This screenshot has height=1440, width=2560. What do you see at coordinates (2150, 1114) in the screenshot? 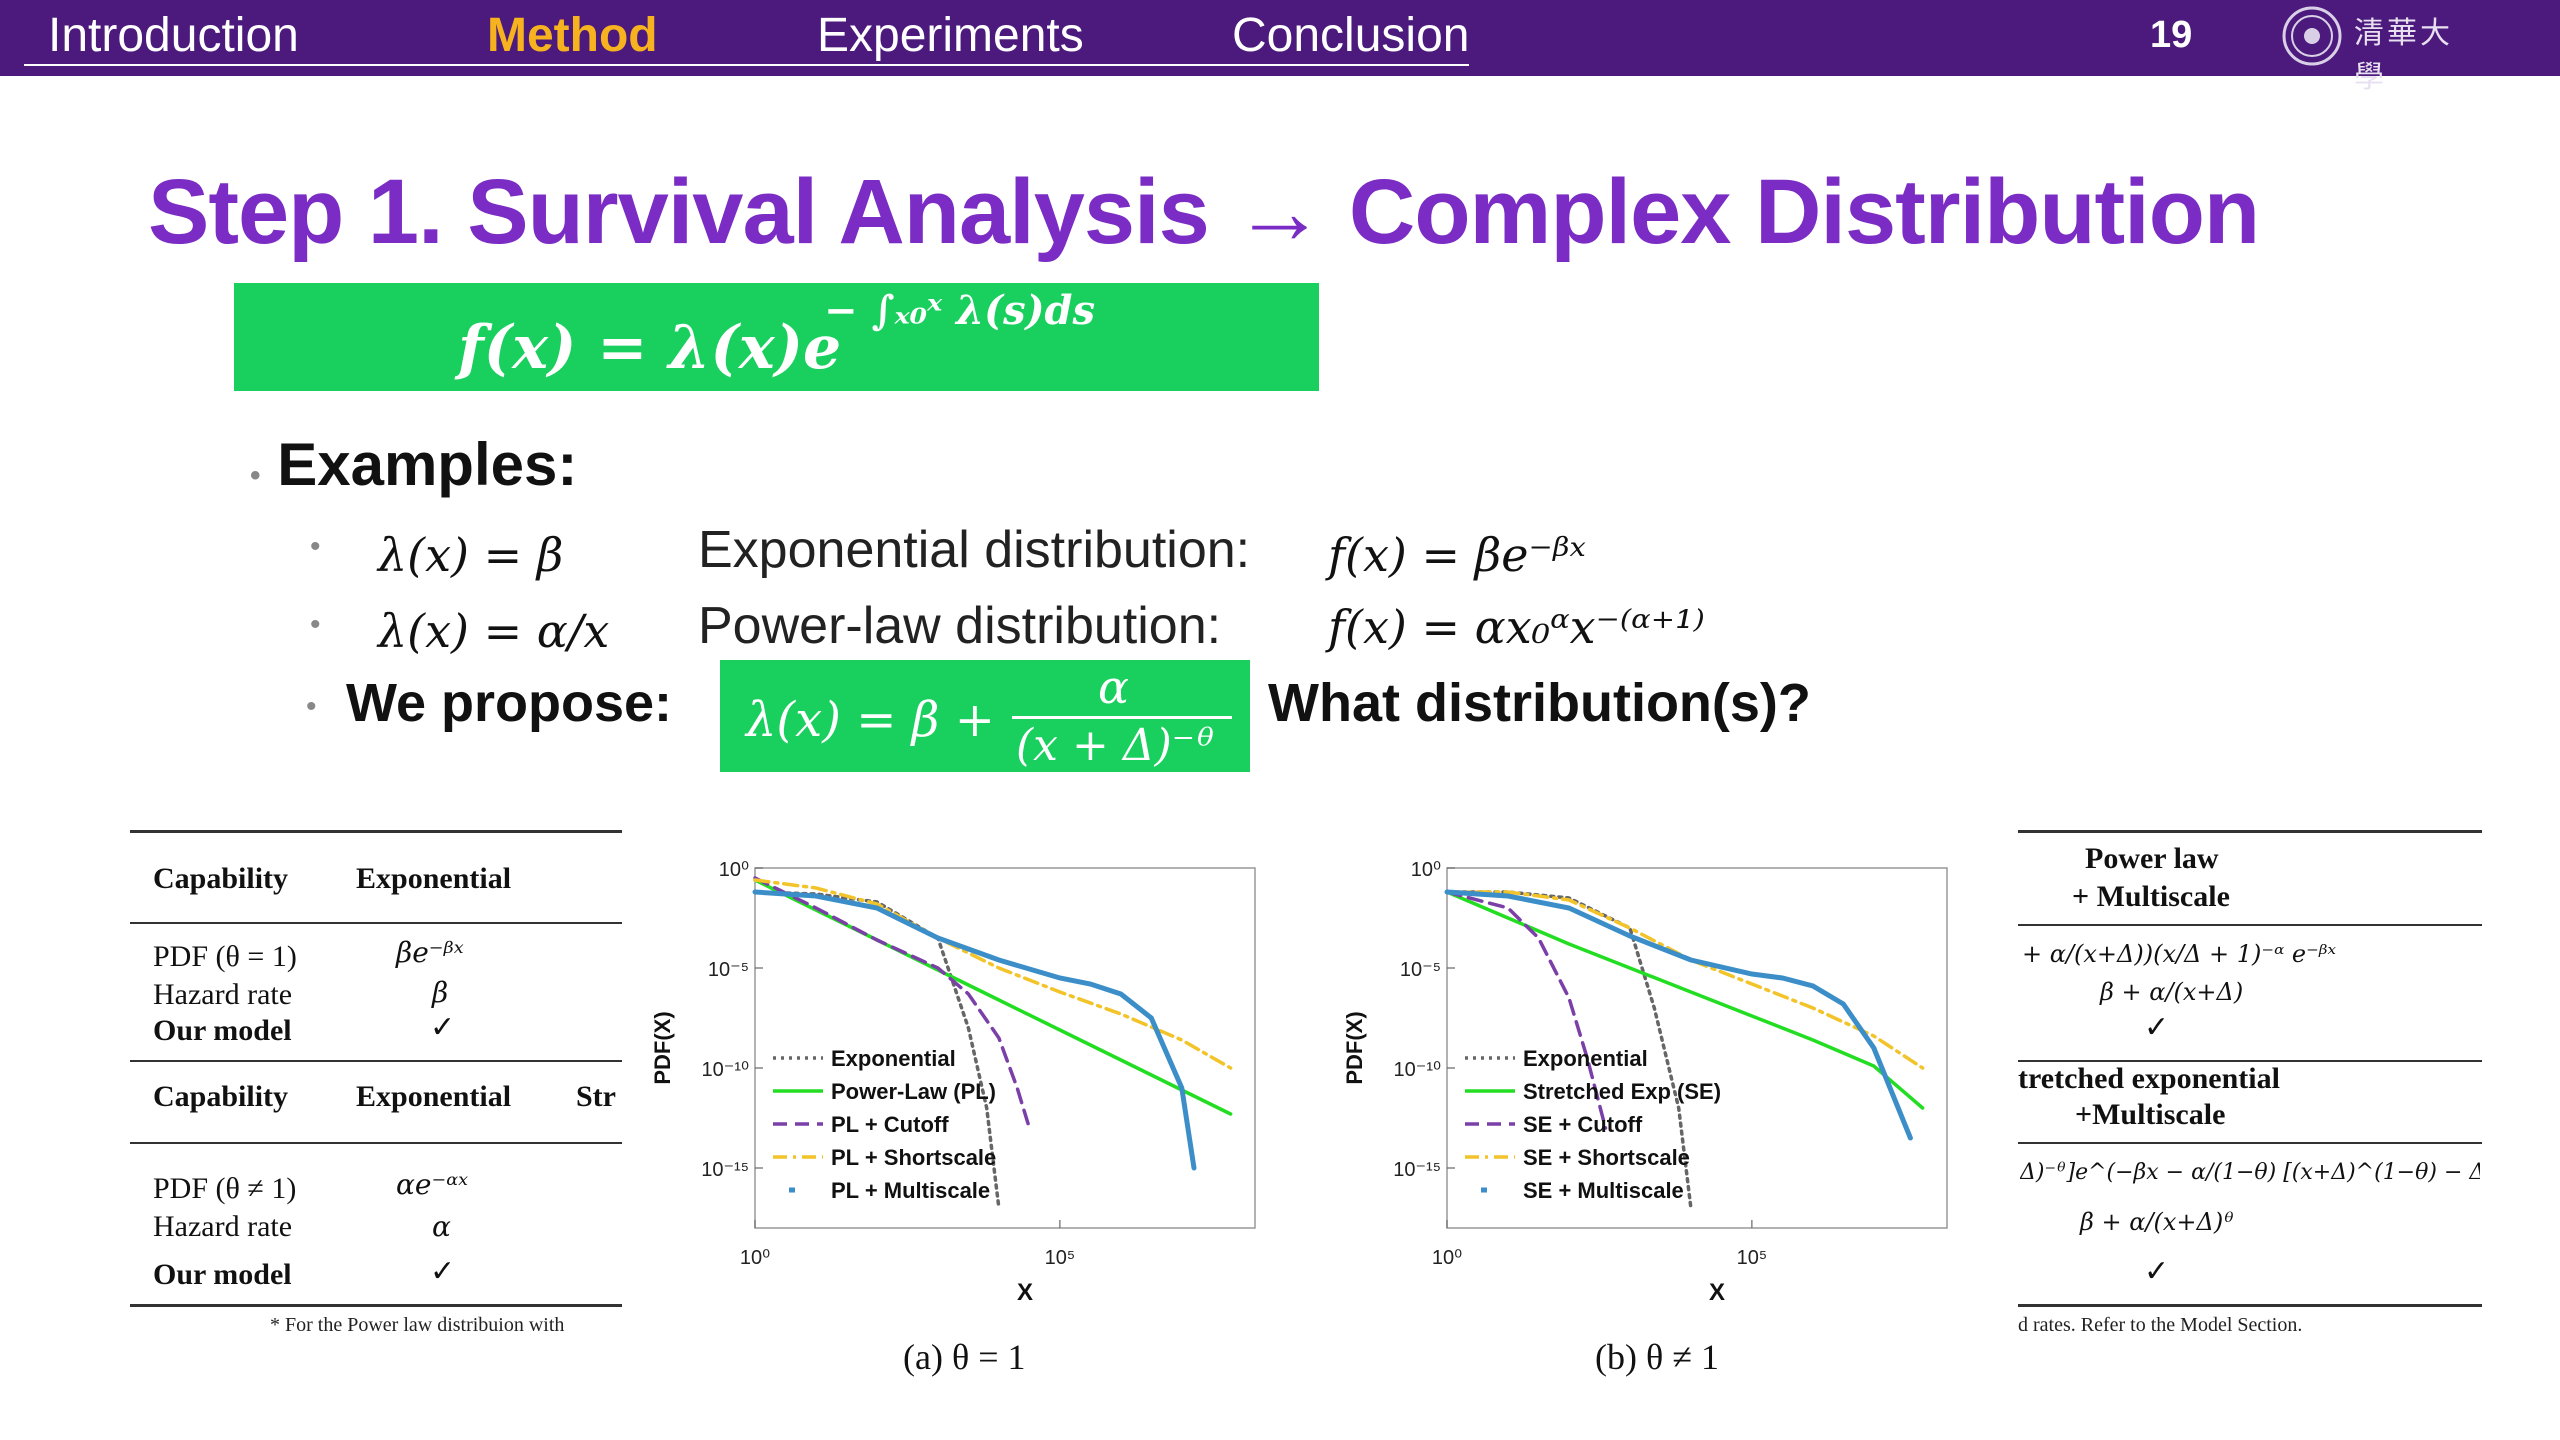
I see `table-header-cell: +Multiscale` at bounding box center [2150, 1114].